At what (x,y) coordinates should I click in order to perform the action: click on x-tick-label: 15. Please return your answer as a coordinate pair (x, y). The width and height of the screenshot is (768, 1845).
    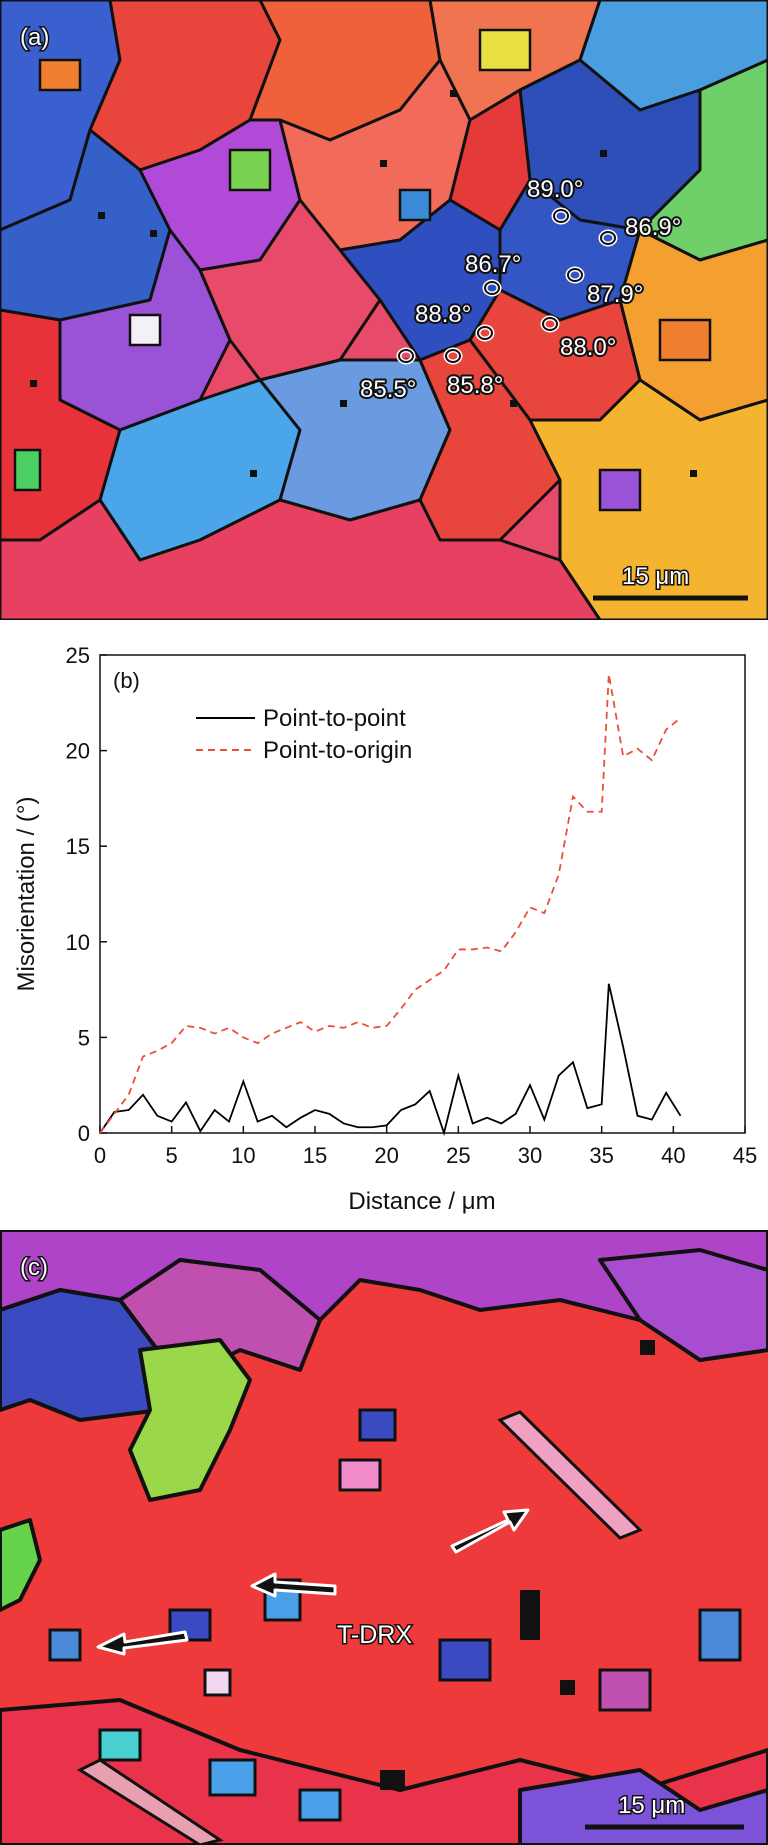
    Looking at the image, I should click on (315, 1155).